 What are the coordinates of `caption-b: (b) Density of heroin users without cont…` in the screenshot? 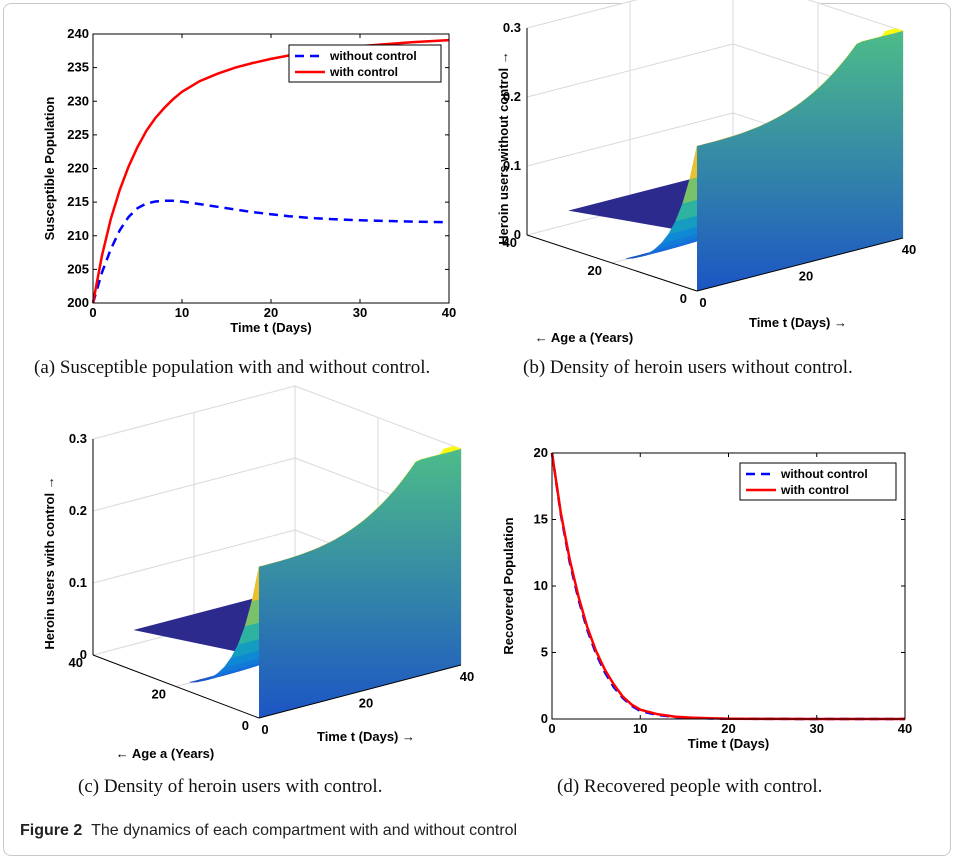 It's located at (688, 367).